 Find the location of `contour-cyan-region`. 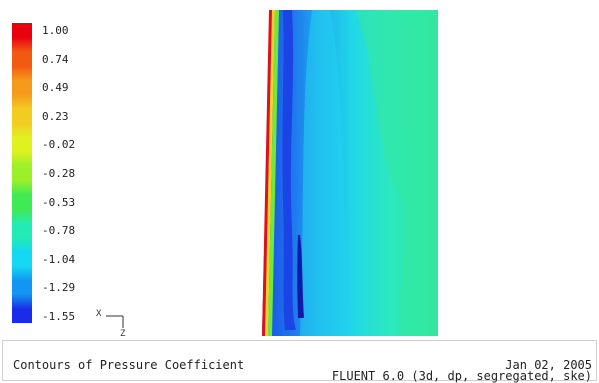

contour-cyan-region is located at coordinates (326, 173).